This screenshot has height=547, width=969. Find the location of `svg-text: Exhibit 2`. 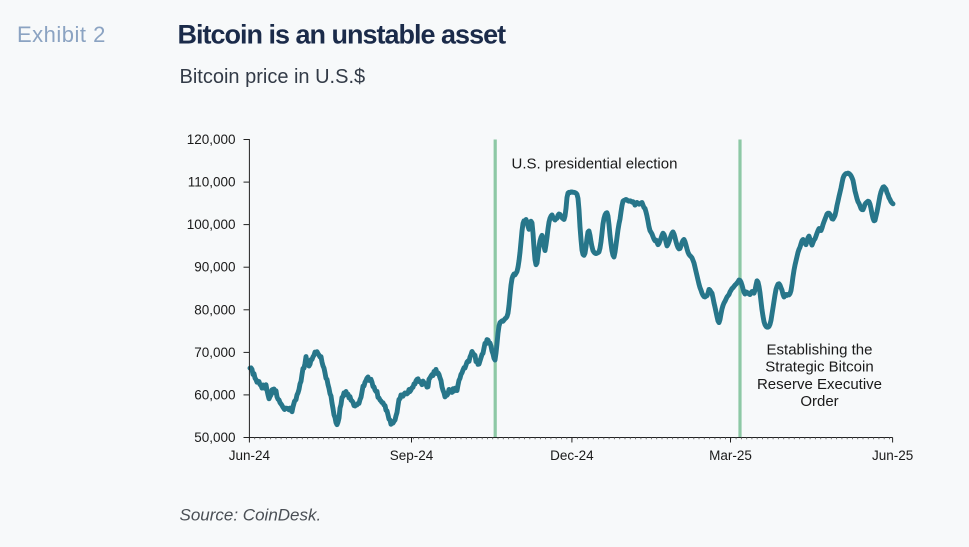

svg-text: Exhibit 2 is located at coordinates (61, 34).